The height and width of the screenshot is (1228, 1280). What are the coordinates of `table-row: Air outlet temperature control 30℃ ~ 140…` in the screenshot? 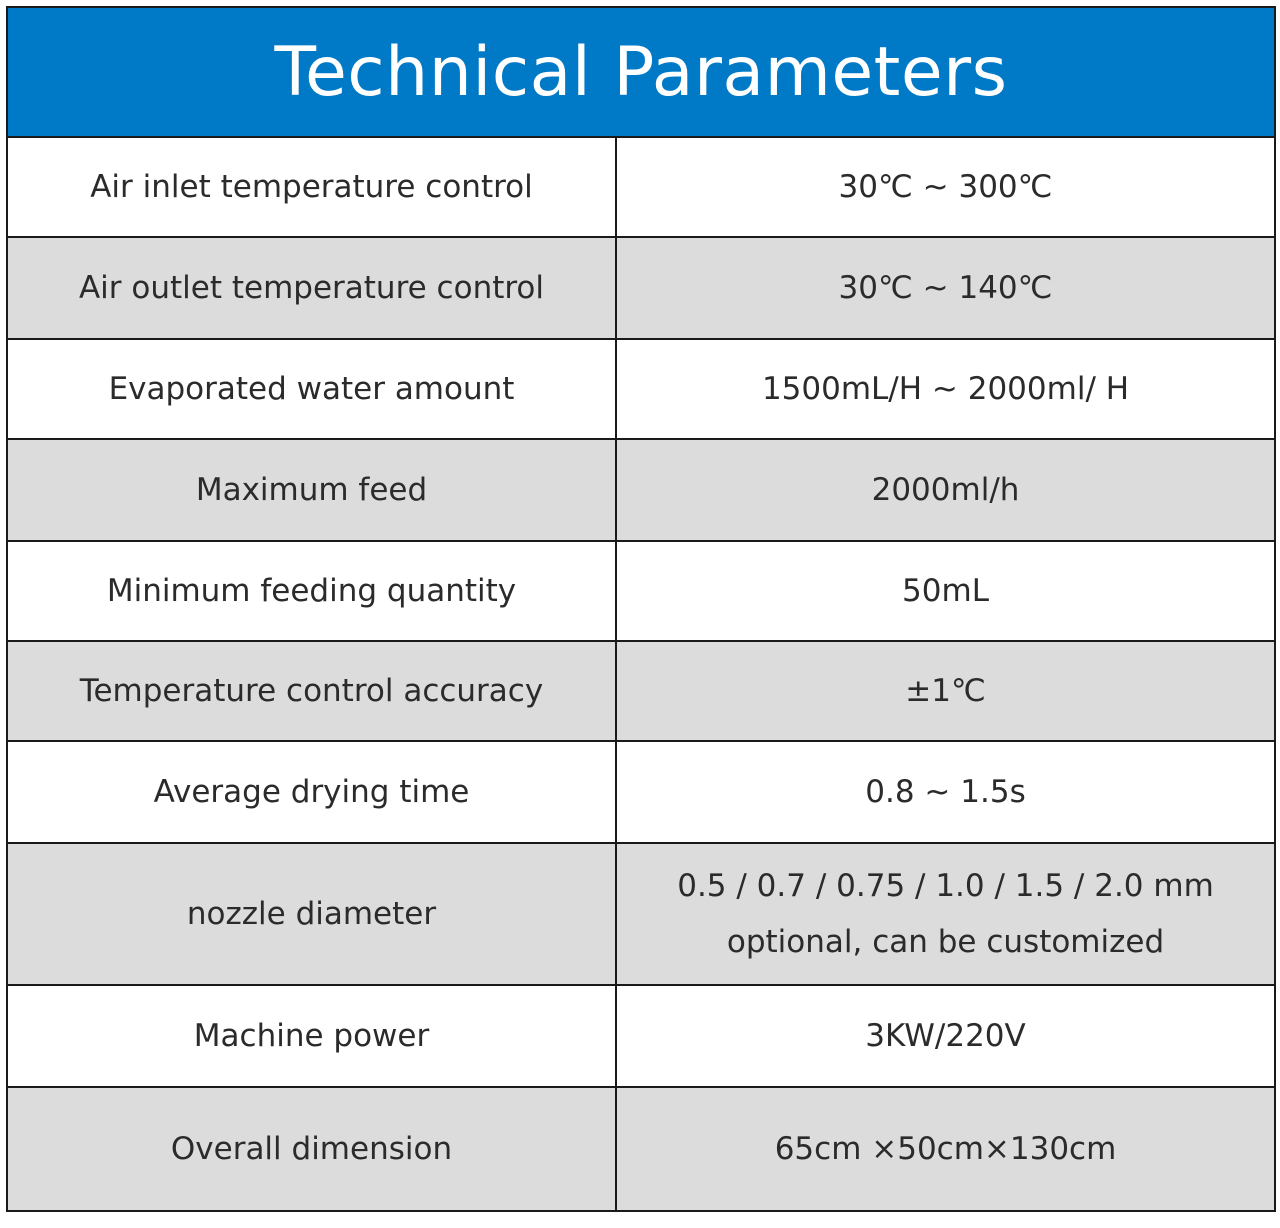 It's located at (641, 288).